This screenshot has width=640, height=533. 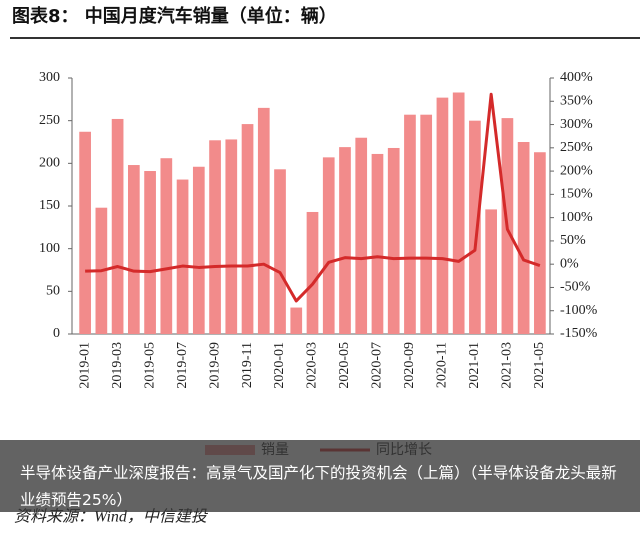 I want to click on y2-tick-label: 350%, so click(x=576, y=100).